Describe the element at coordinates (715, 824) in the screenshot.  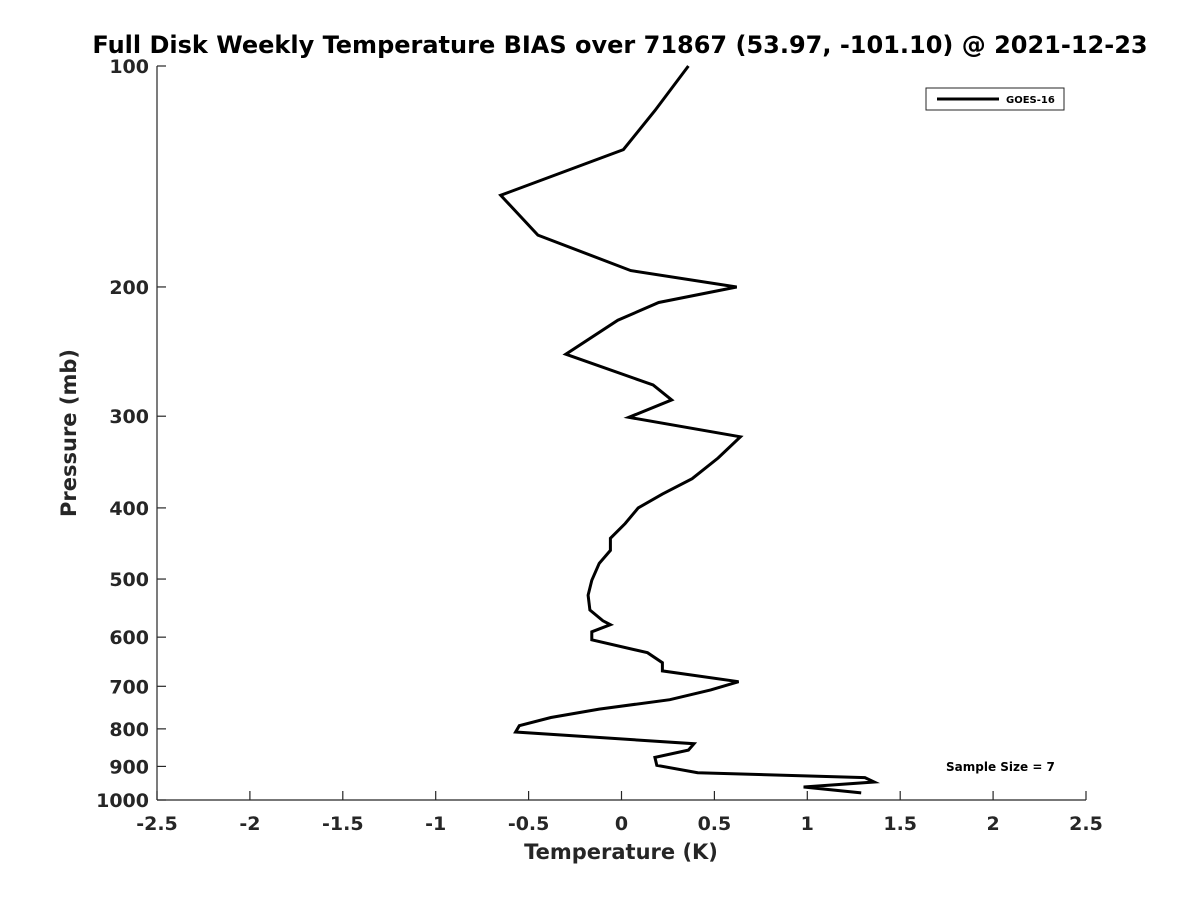
I see `x-tick-label: 0.5` at that location.